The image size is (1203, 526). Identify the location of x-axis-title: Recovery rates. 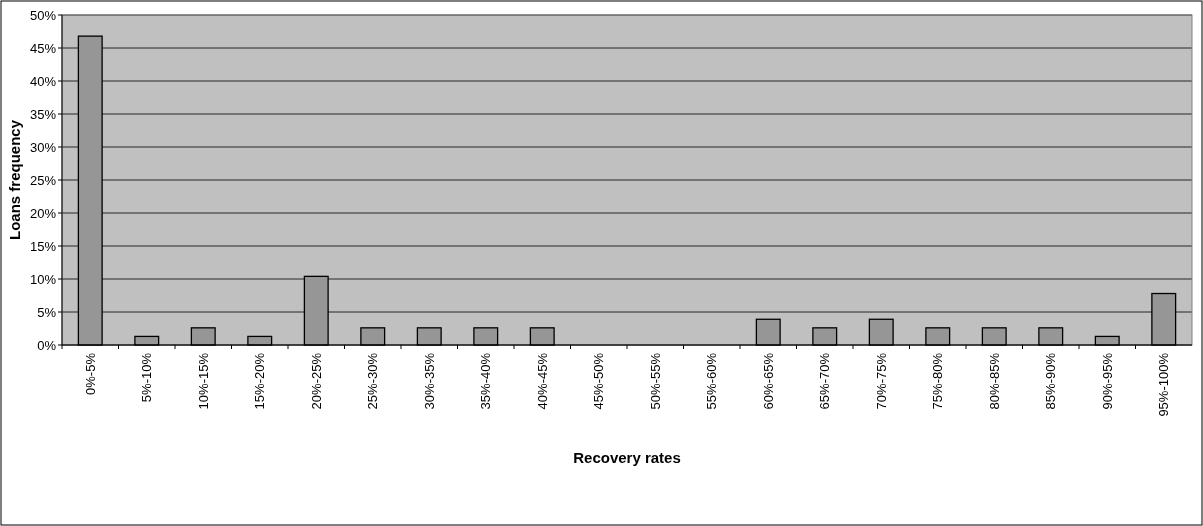
(627, 457).